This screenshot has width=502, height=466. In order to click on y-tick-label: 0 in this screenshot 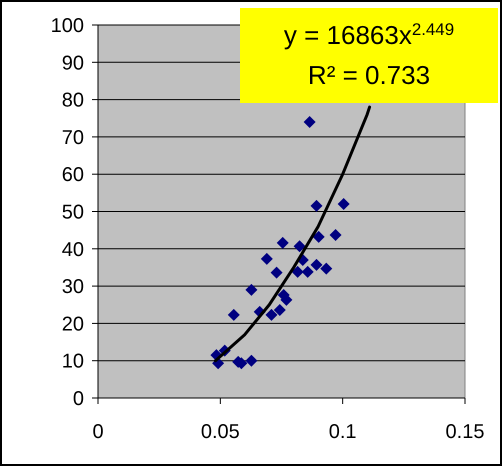, I will do `click(78, 399)`.